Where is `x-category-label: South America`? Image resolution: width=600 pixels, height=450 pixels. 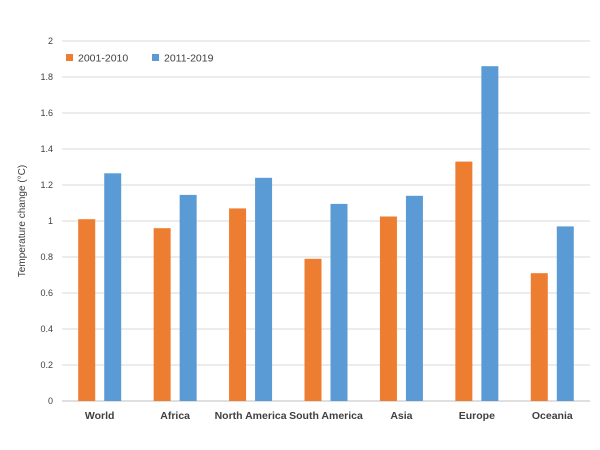 x-category-label: South America is located at coordinates (326, 416).